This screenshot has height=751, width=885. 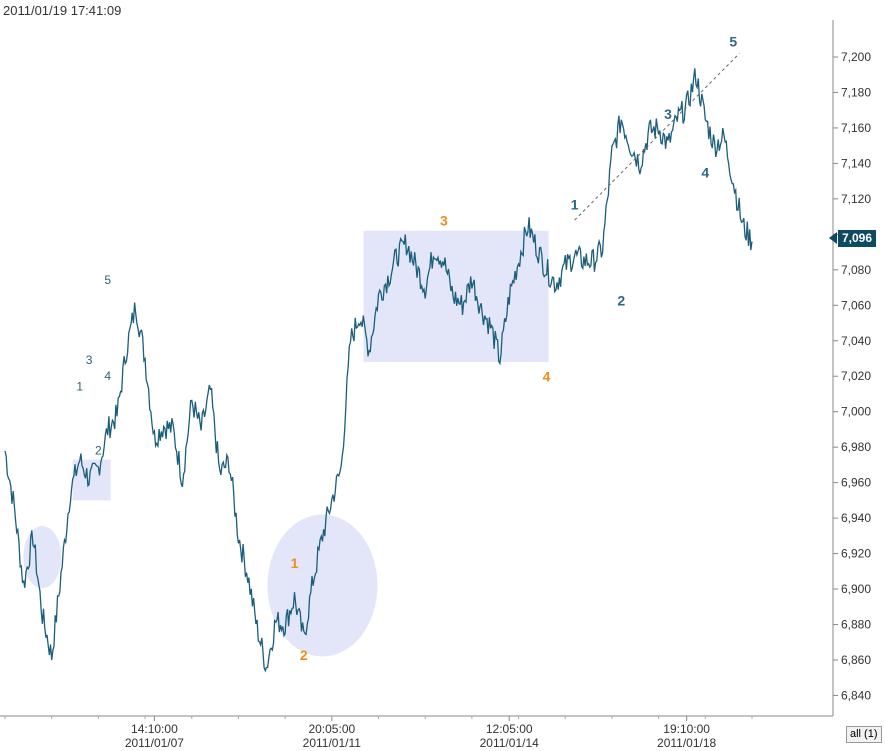 I want to click on x-tick-date: 2011/01/07, so click(x=154, y=743).